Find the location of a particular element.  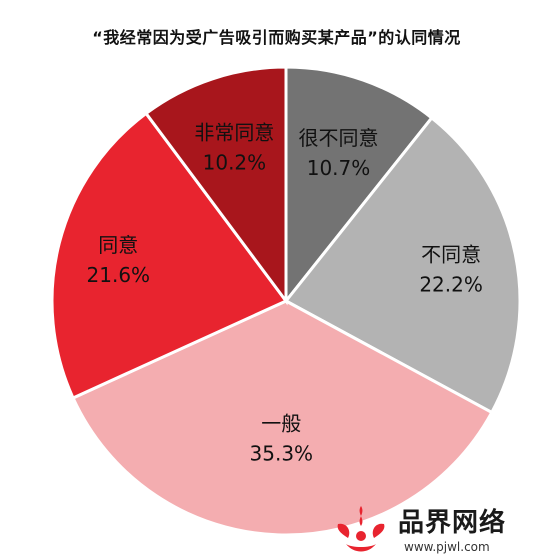

slice-category-label: 一般 is located at coordinates (281, 424).